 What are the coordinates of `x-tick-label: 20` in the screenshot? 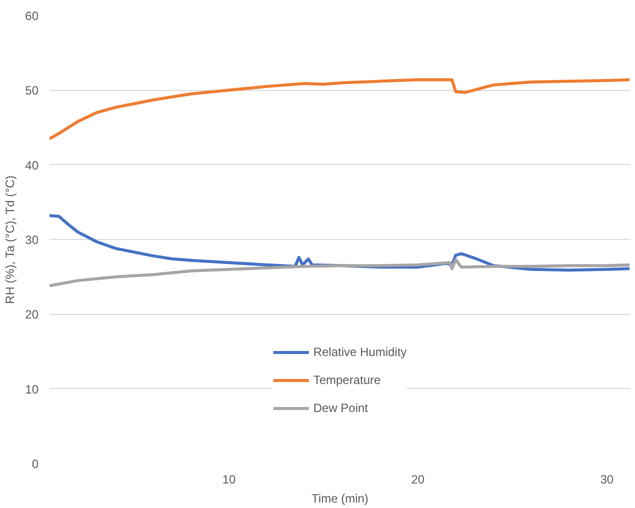 It's located at (418, 479).